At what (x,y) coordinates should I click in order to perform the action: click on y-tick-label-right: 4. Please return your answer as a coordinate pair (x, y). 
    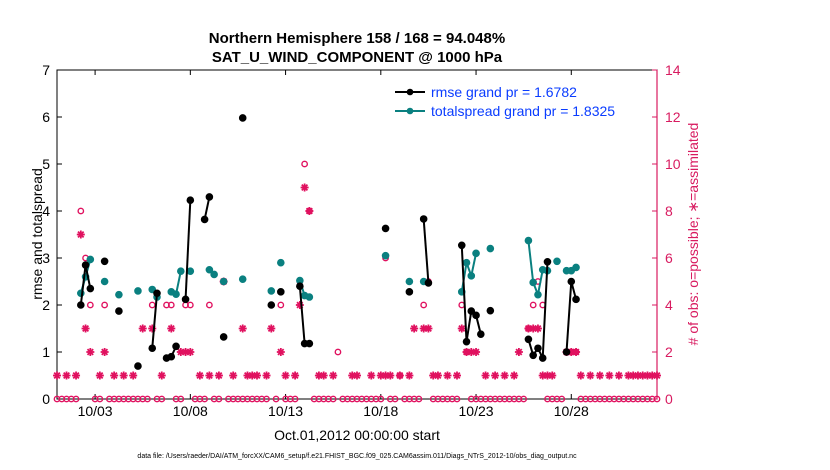
    Looking at the image, I should click on (669, 305).